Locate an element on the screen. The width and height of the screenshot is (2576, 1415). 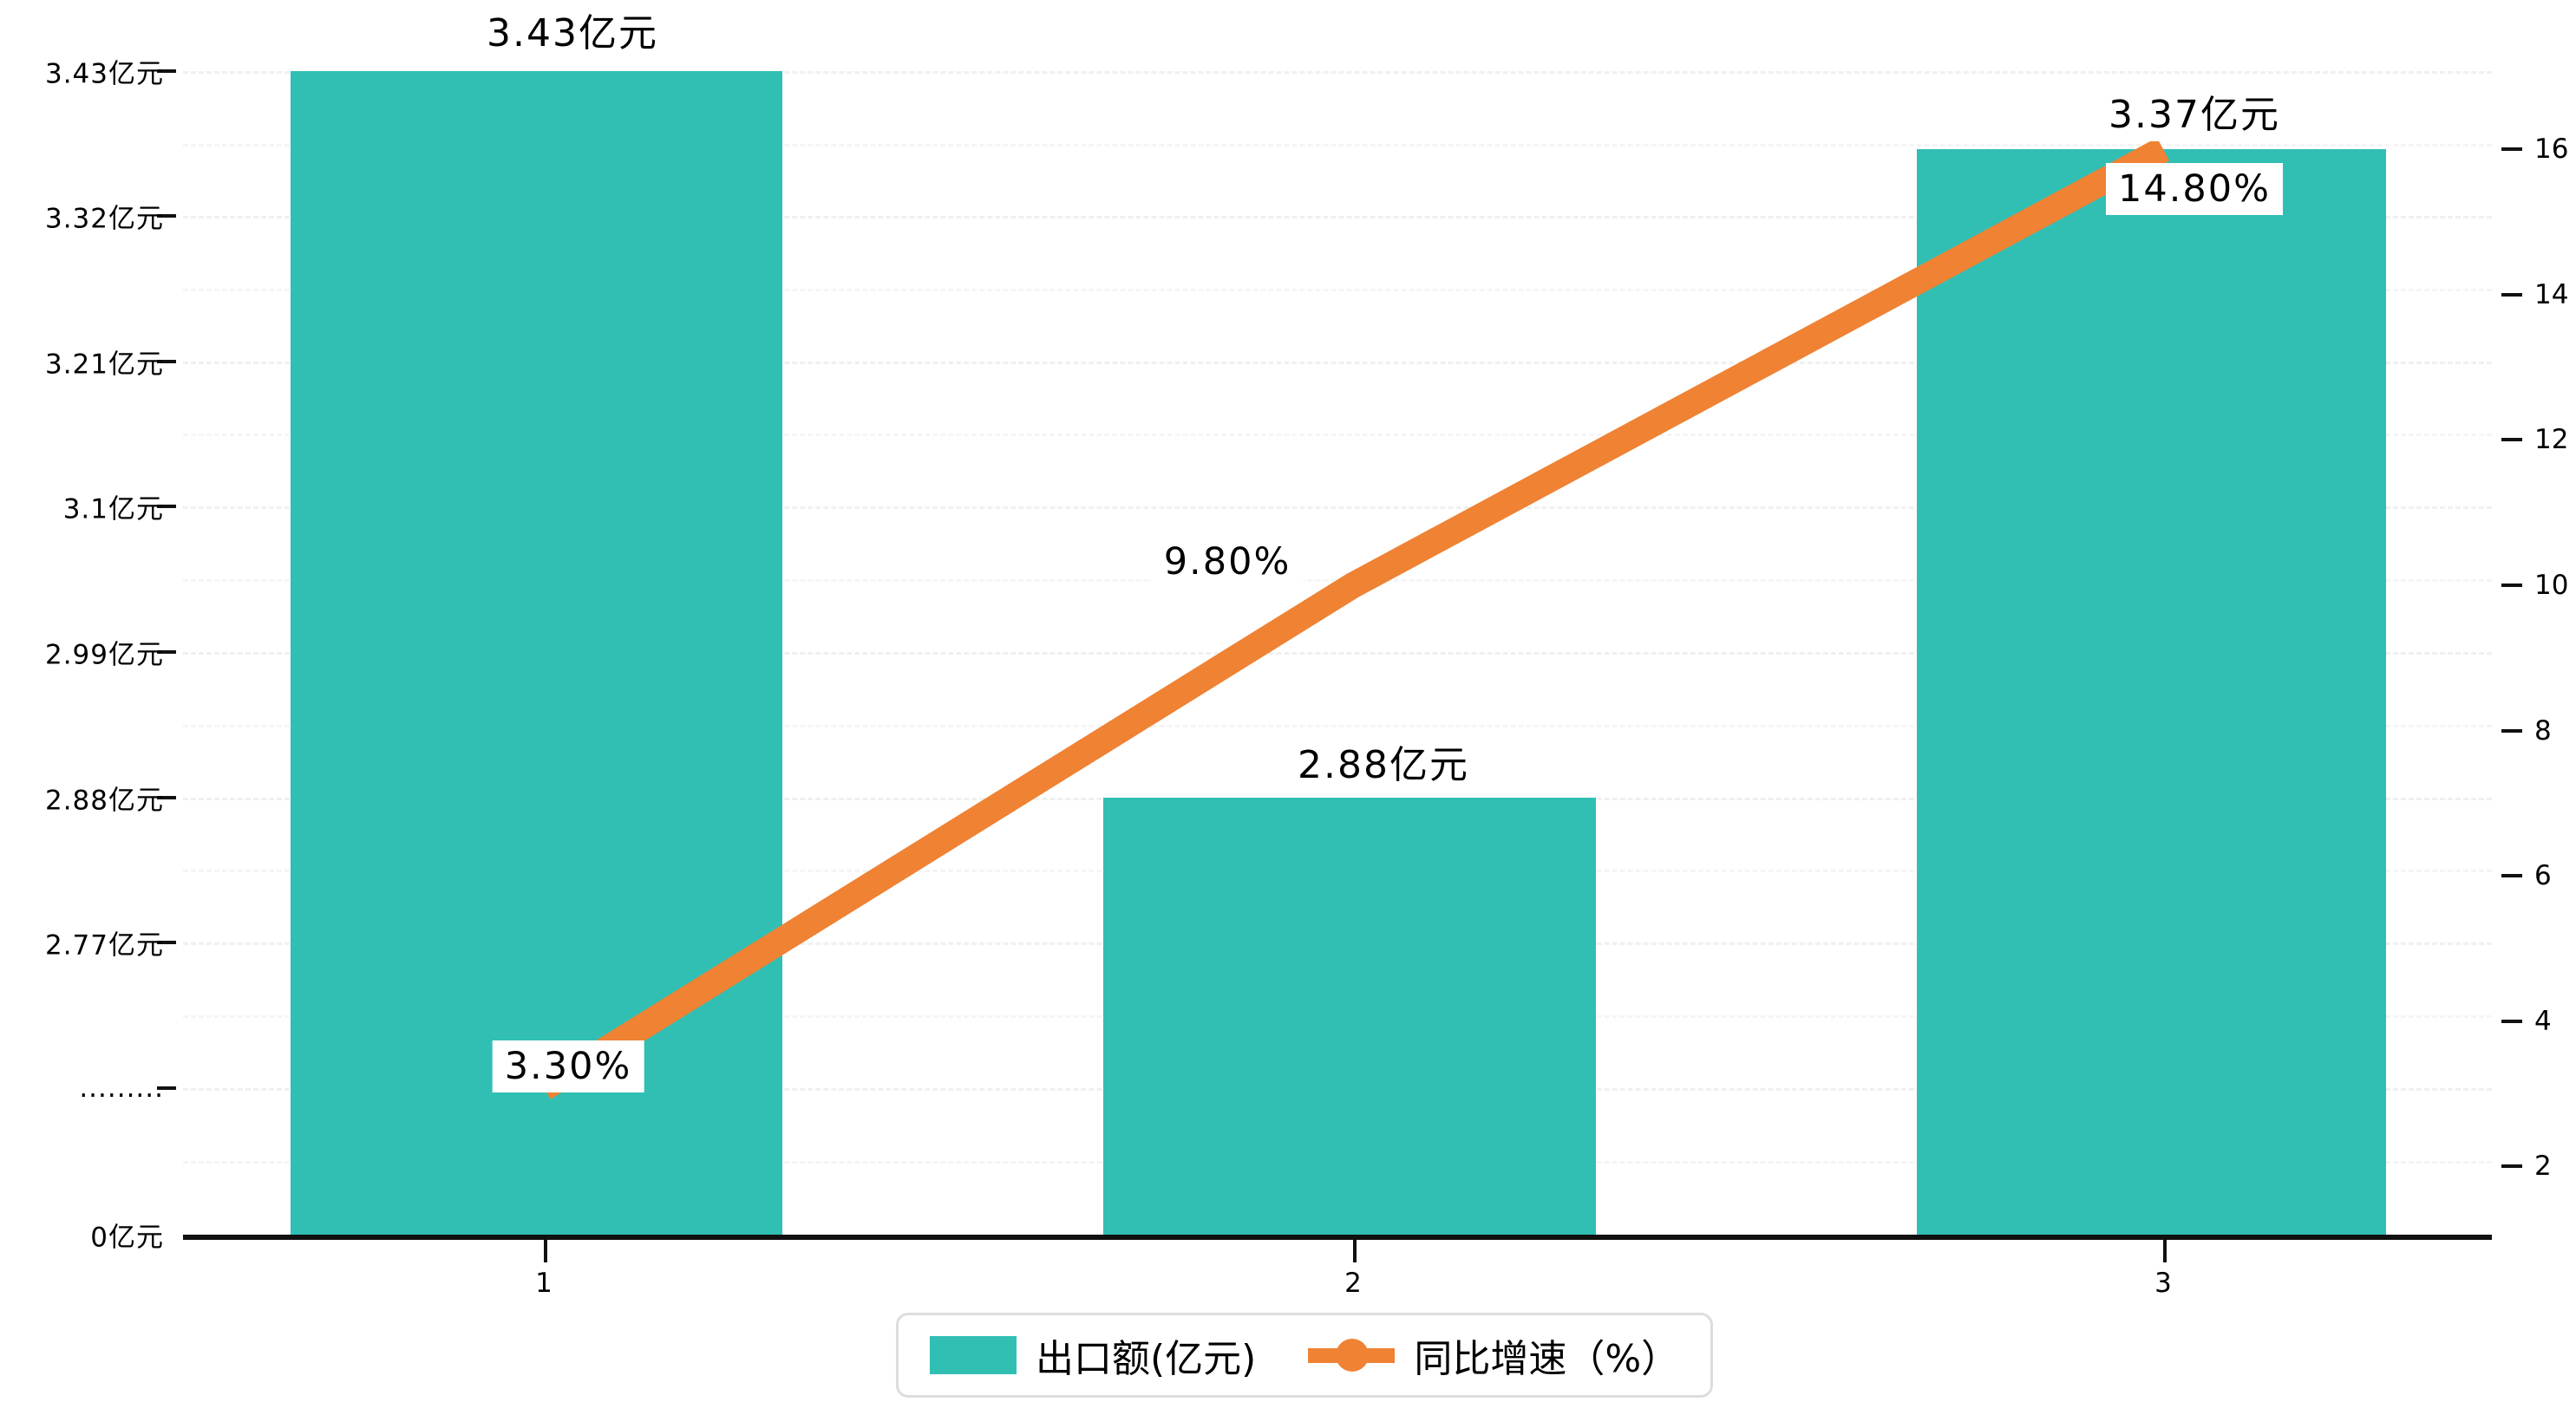
y-tick-label-left: 2.77亿元 is located at coordinates (104, 945).